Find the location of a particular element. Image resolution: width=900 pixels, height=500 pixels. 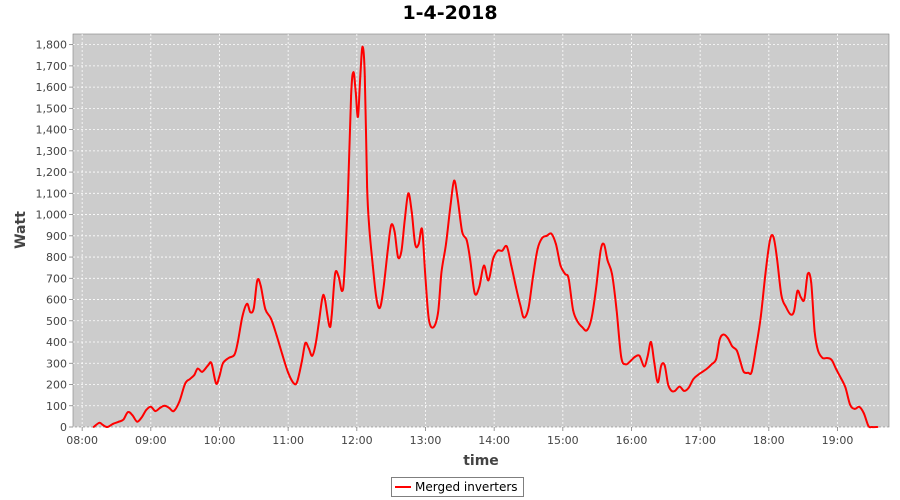

y-tick-label: 1,200 is located at coordinates (52, 172).